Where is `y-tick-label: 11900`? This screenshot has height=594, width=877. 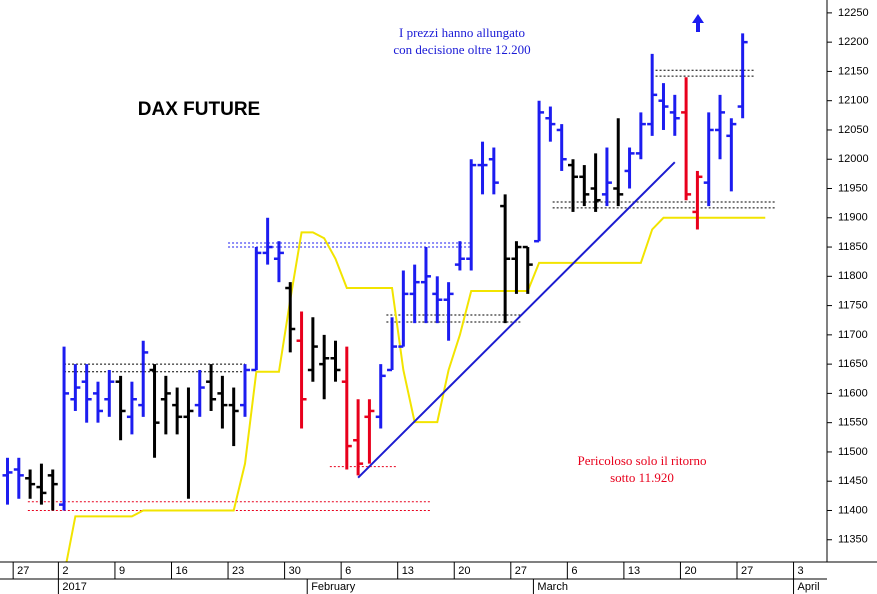
y-tick-label: 11900 is located at coordinates (853, 218).